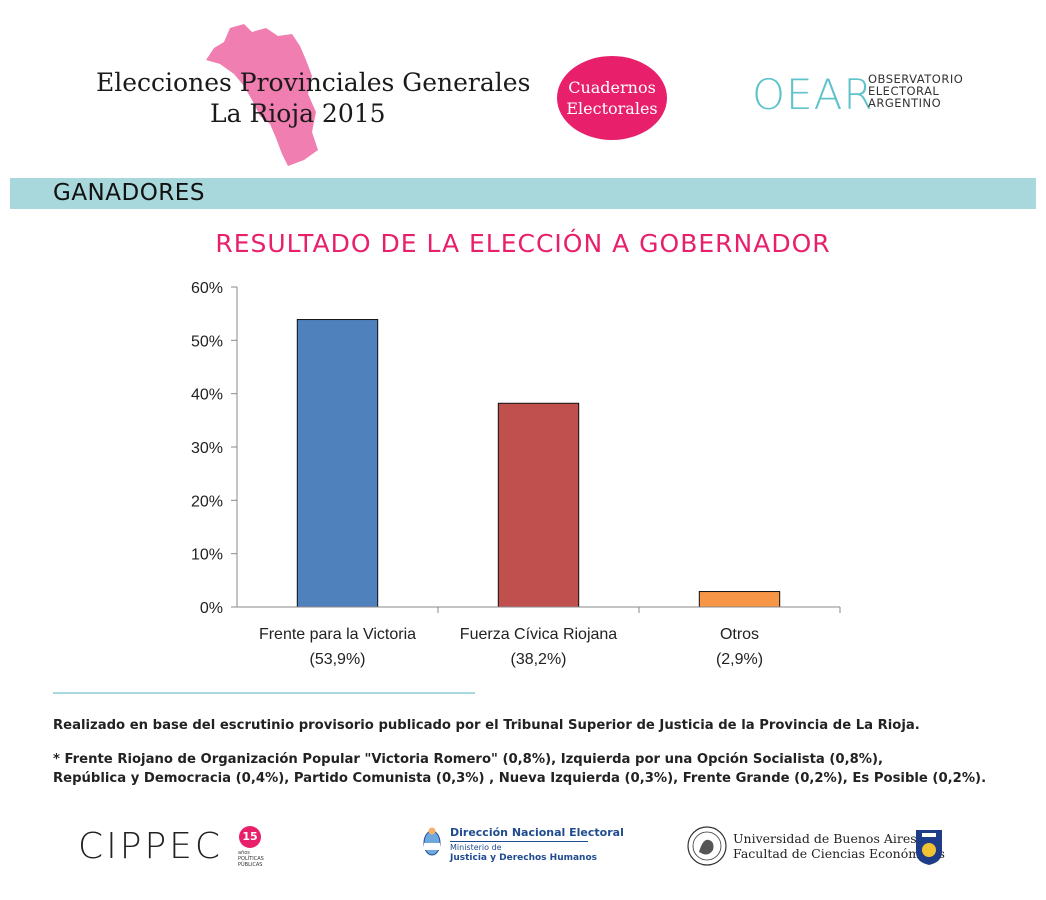  What do you see at coordinates (519, 841) in the screenshot?
I see `dne-underline` at bounding box center [519, 841].